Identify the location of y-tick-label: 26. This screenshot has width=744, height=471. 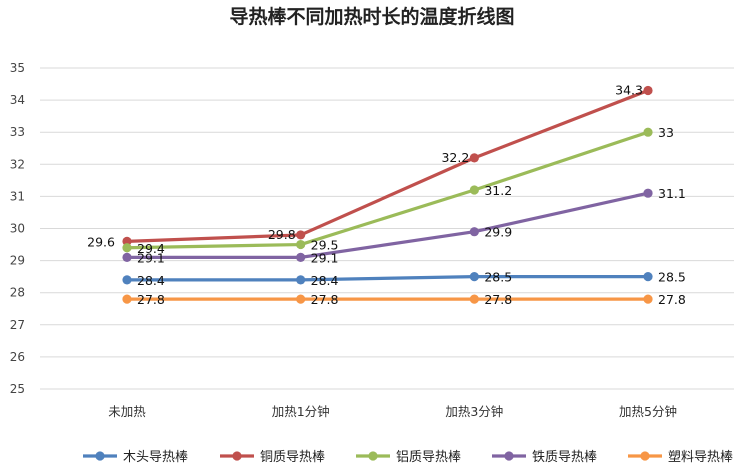
(17, 357).